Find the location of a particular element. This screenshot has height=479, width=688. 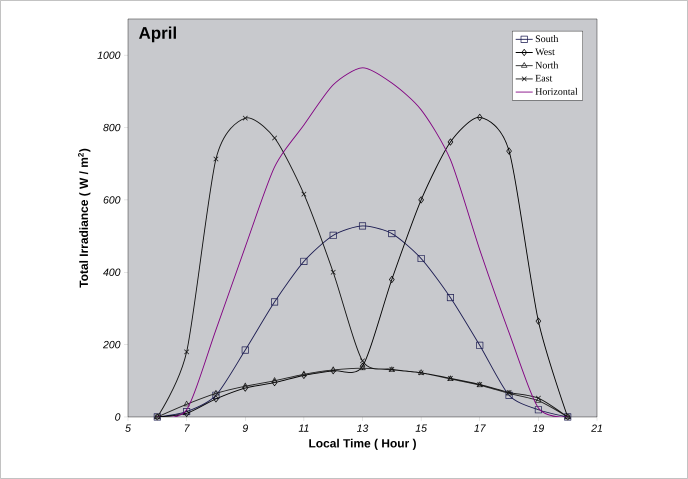

x-tick-label: 13 is located at coordinates (362, 428).